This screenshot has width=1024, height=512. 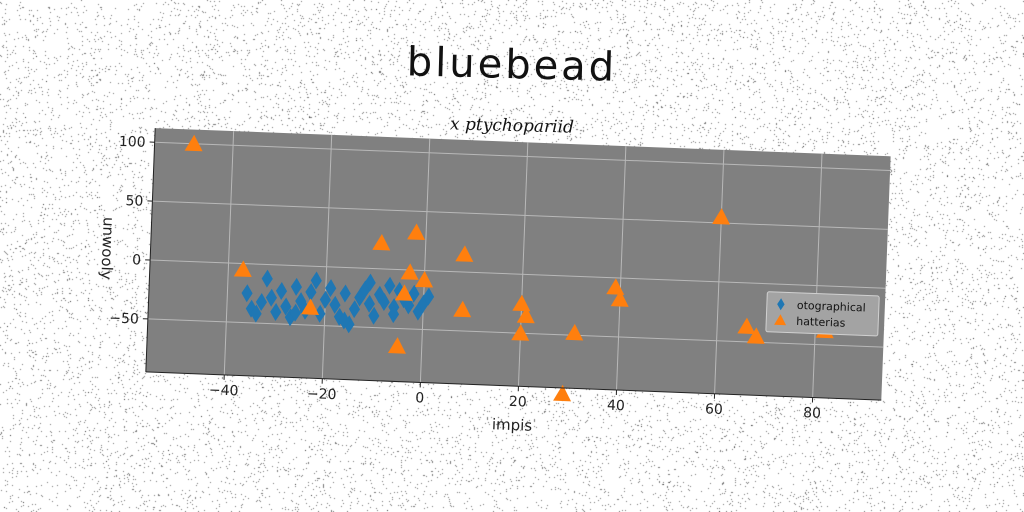 What do you see at coordinates (124, 318) in the screenshot?
I see `y-tick-label: −50` at bounding box center [124, 318].